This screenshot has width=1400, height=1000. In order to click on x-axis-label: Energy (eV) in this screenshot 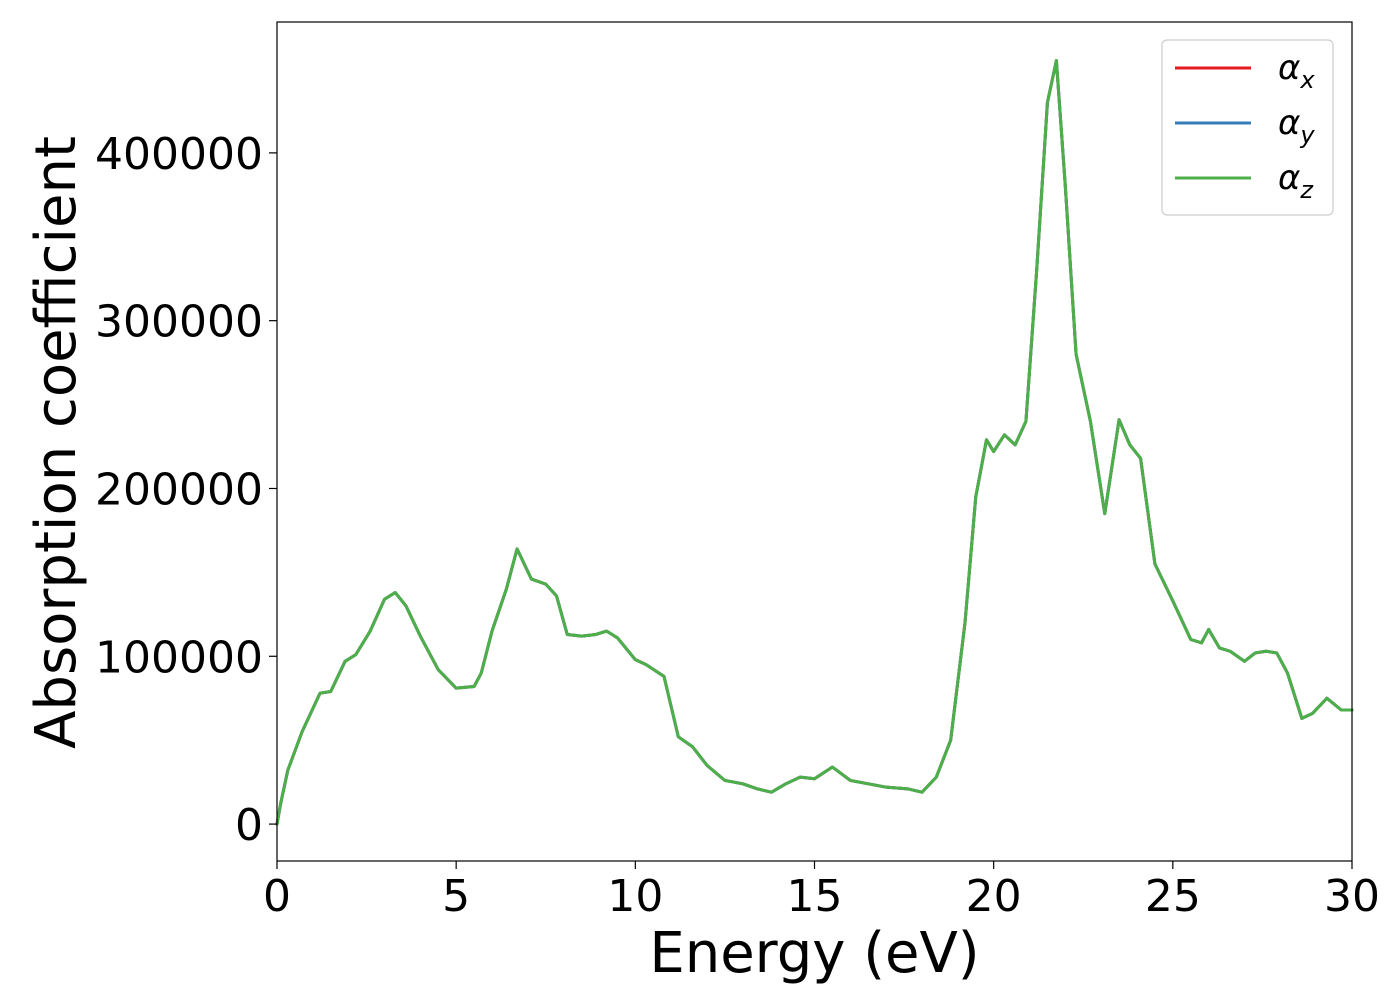, I will do `click(814, 953)`.